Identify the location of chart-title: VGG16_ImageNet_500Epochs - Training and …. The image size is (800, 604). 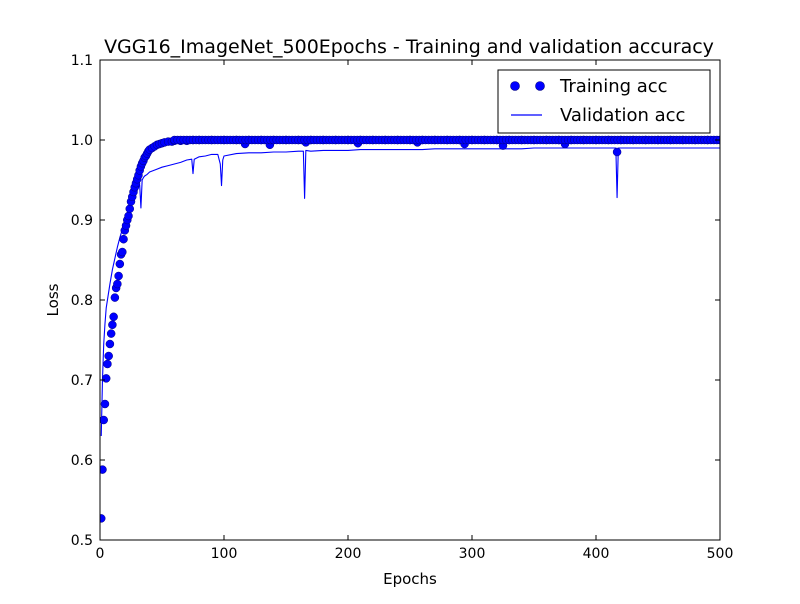
(409, 47).